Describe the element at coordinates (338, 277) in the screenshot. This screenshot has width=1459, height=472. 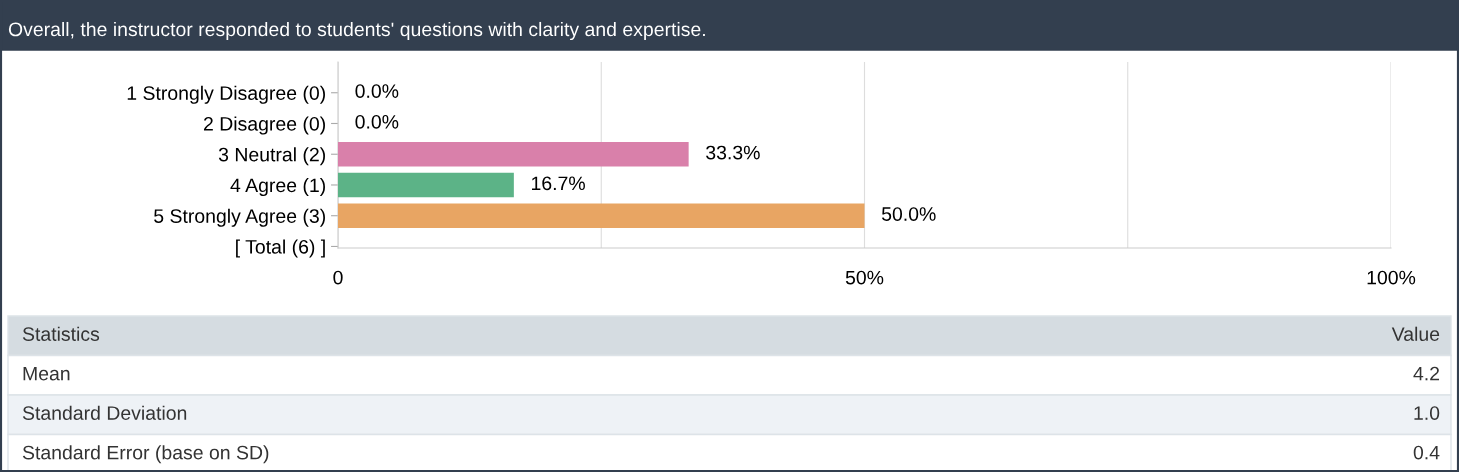
I see `x-tick-label: 0` at that location.